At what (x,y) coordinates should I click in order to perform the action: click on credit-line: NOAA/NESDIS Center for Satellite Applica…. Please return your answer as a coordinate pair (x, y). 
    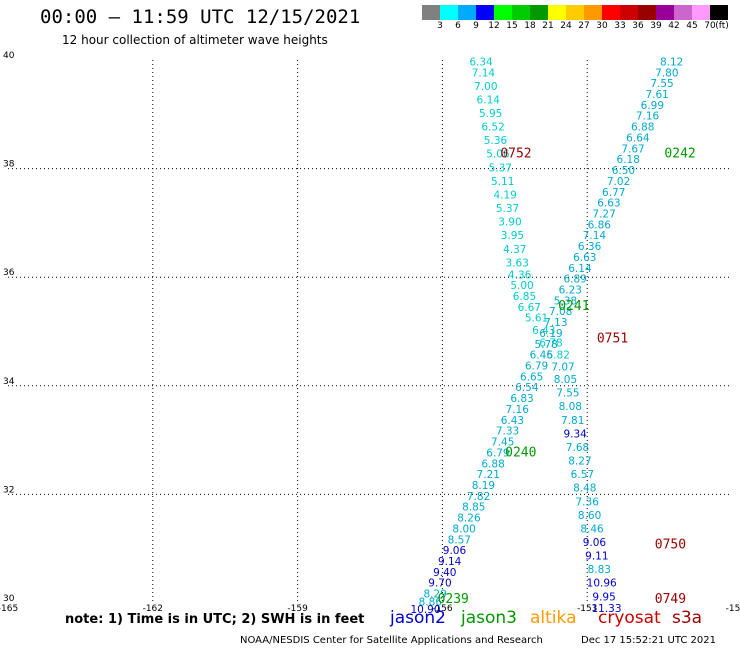
    Looking at the image, I should click on (391, 640).